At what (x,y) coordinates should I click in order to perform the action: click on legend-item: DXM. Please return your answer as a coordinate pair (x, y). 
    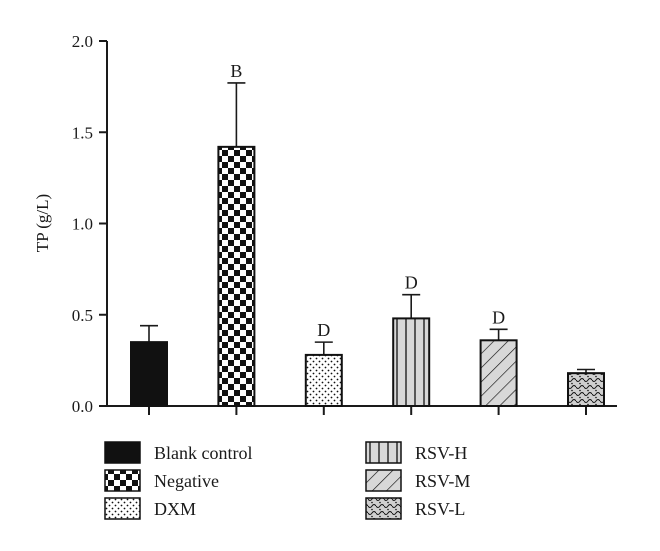
    Looking at the image, I should click on (150, 508).